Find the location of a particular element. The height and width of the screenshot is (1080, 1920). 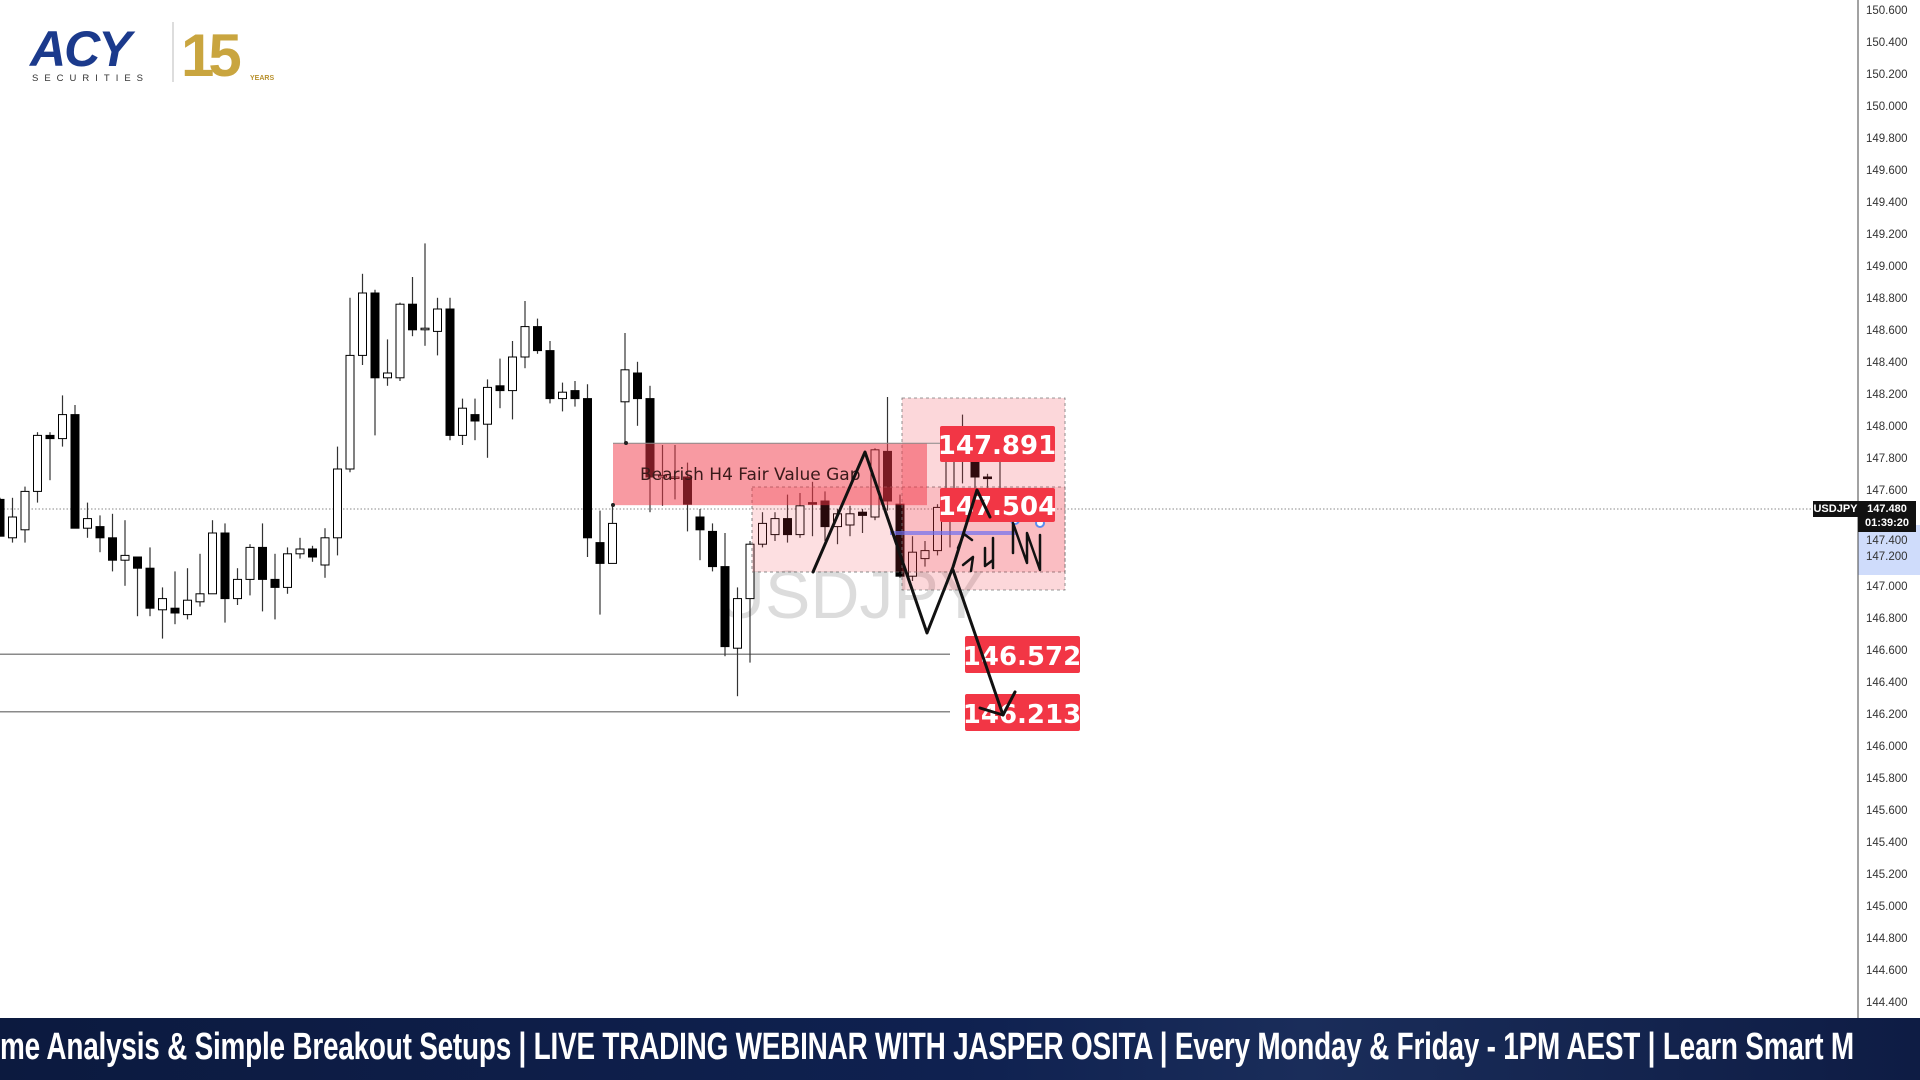

price-tick-label: 147.800 is located at coordinates (1887, 459).